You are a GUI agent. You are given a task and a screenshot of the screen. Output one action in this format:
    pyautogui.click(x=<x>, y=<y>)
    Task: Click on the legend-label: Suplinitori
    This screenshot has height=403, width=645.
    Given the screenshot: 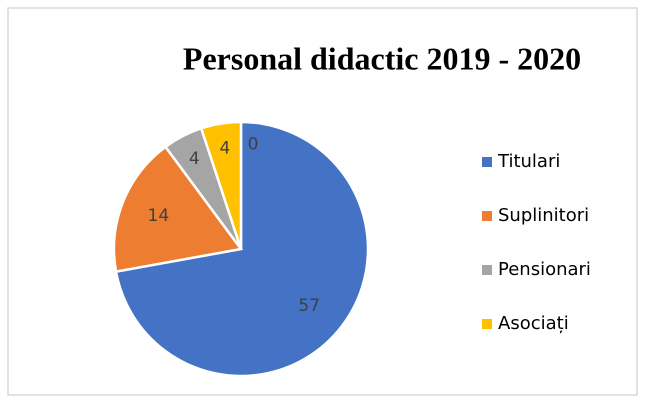 What is the action you would take?
    pyautogui.click(x=543, y=215)
    